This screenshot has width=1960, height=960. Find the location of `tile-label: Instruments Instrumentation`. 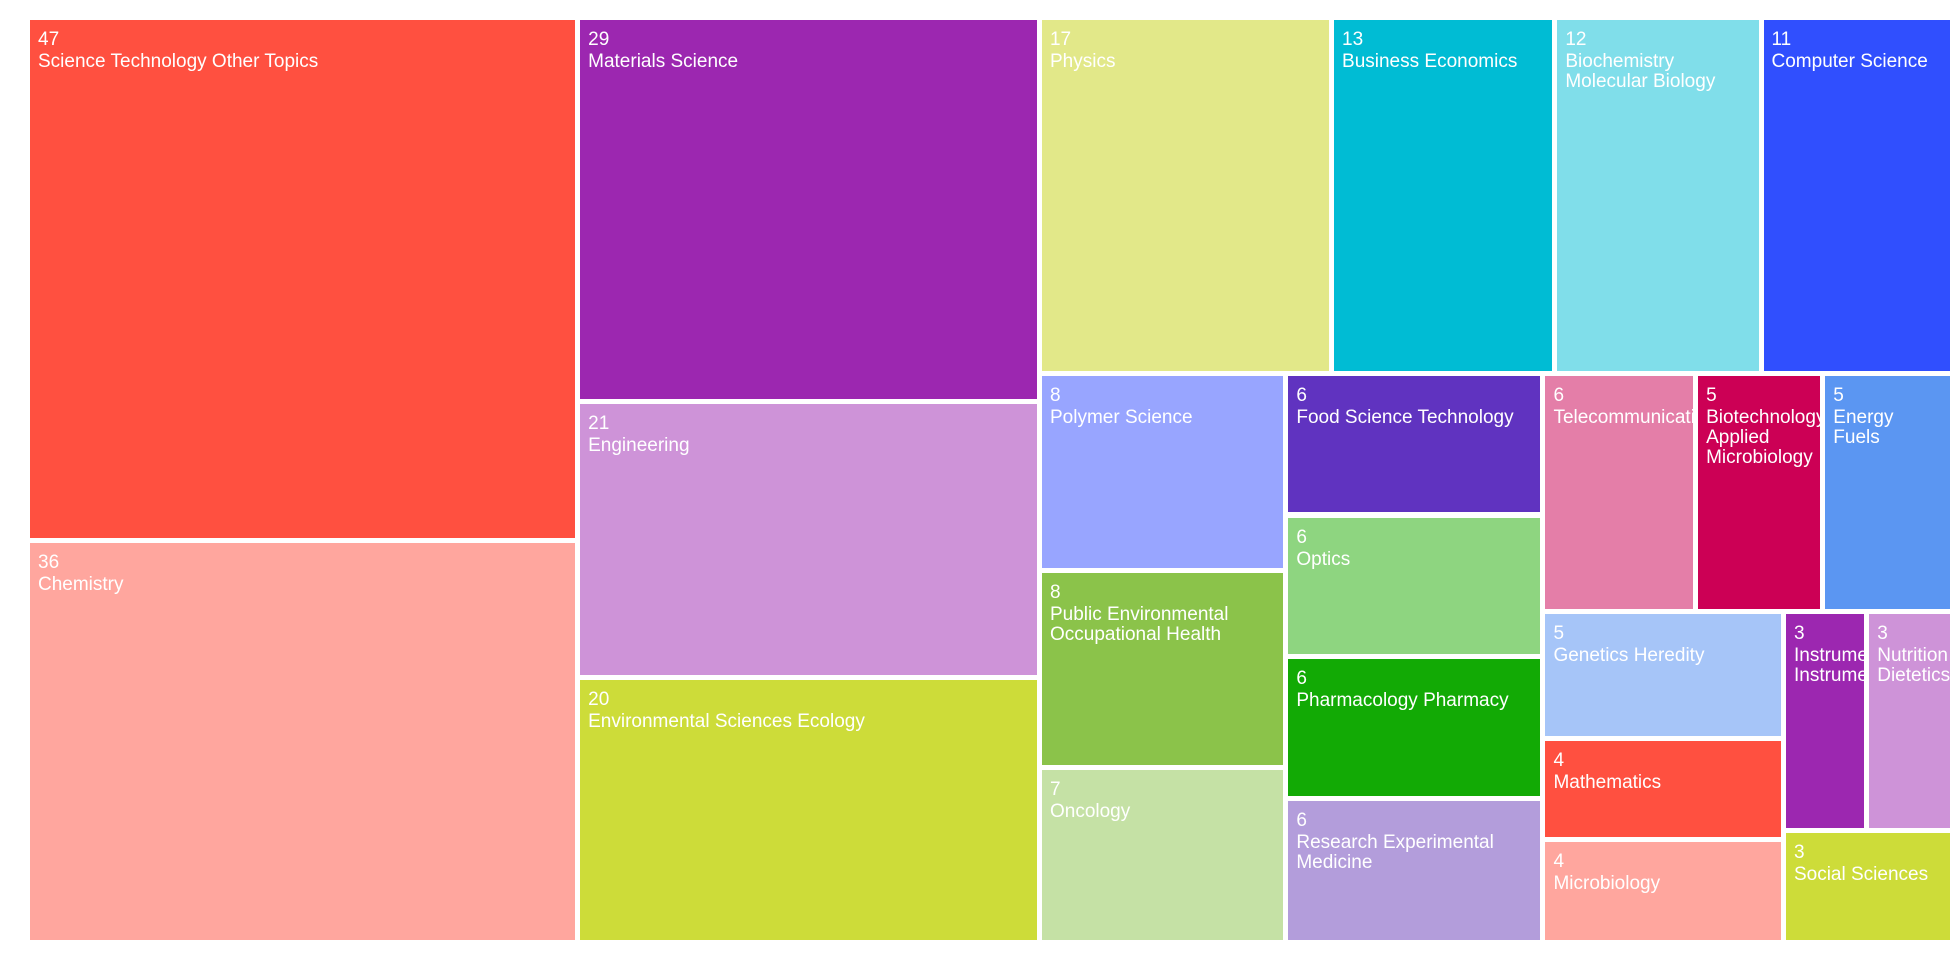

tile-label: Instruments Instrumentation is located at coordinates (1829, 666).